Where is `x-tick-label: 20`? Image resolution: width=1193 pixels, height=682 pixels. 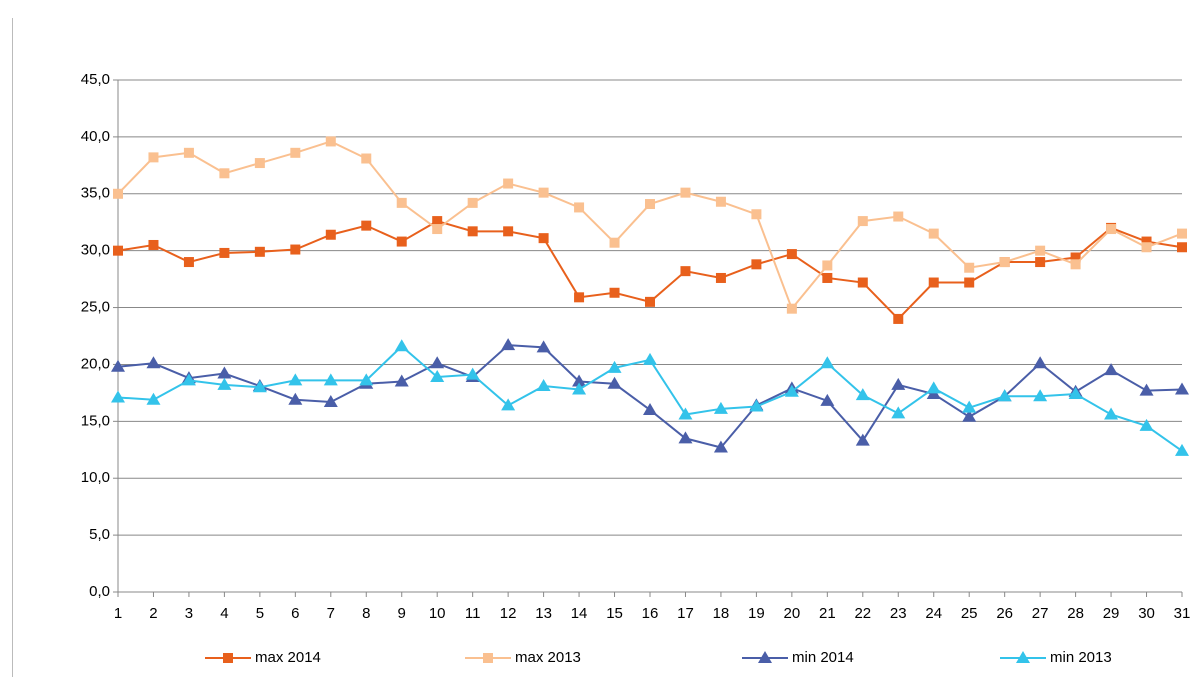 x-tick-label: 20 is located at coordinates (792, 613).